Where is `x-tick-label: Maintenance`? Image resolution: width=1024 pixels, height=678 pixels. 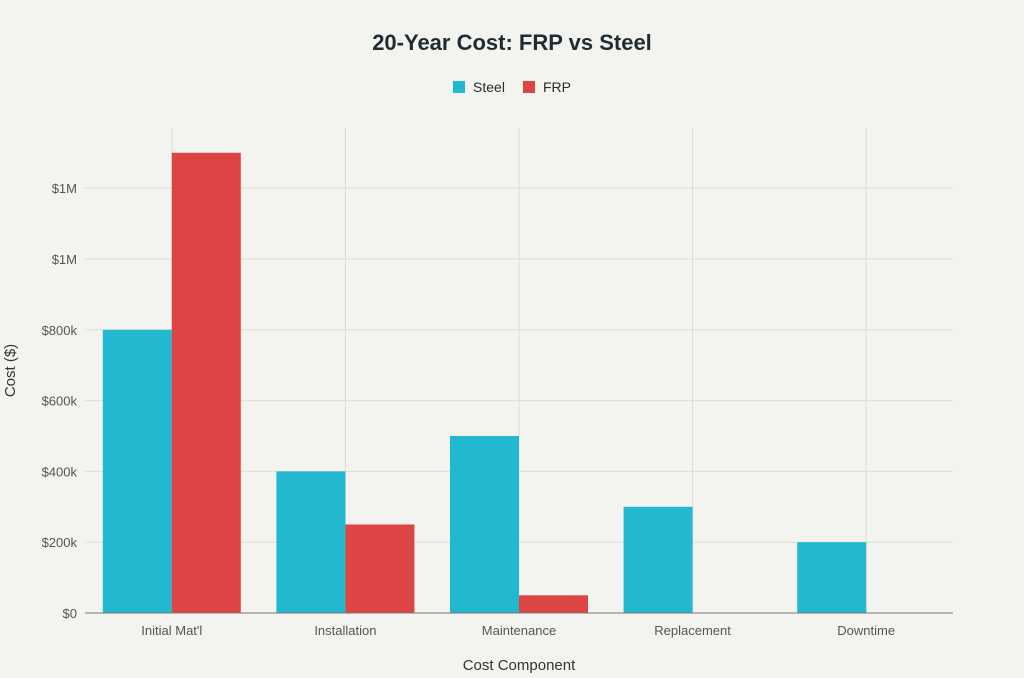
x-tick-label: Maintenance is located at coordinates (519, 630).